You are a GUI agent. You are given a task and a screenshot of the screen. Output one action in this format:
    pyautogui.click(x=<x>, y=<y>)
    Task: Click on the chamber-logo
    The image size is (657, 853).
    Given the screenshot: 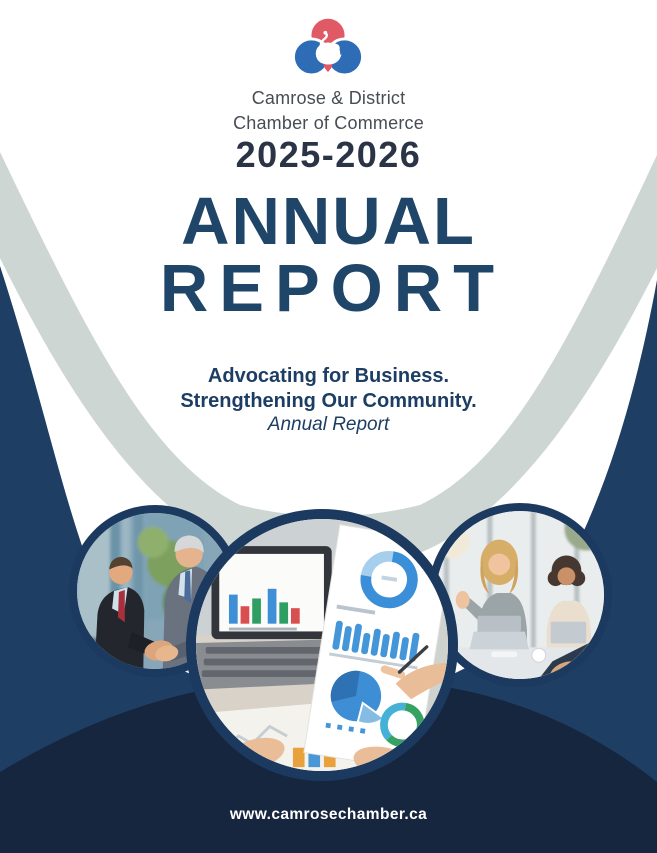 What is the action you would take?
    pyautogui.click(x=328, y=46)
    